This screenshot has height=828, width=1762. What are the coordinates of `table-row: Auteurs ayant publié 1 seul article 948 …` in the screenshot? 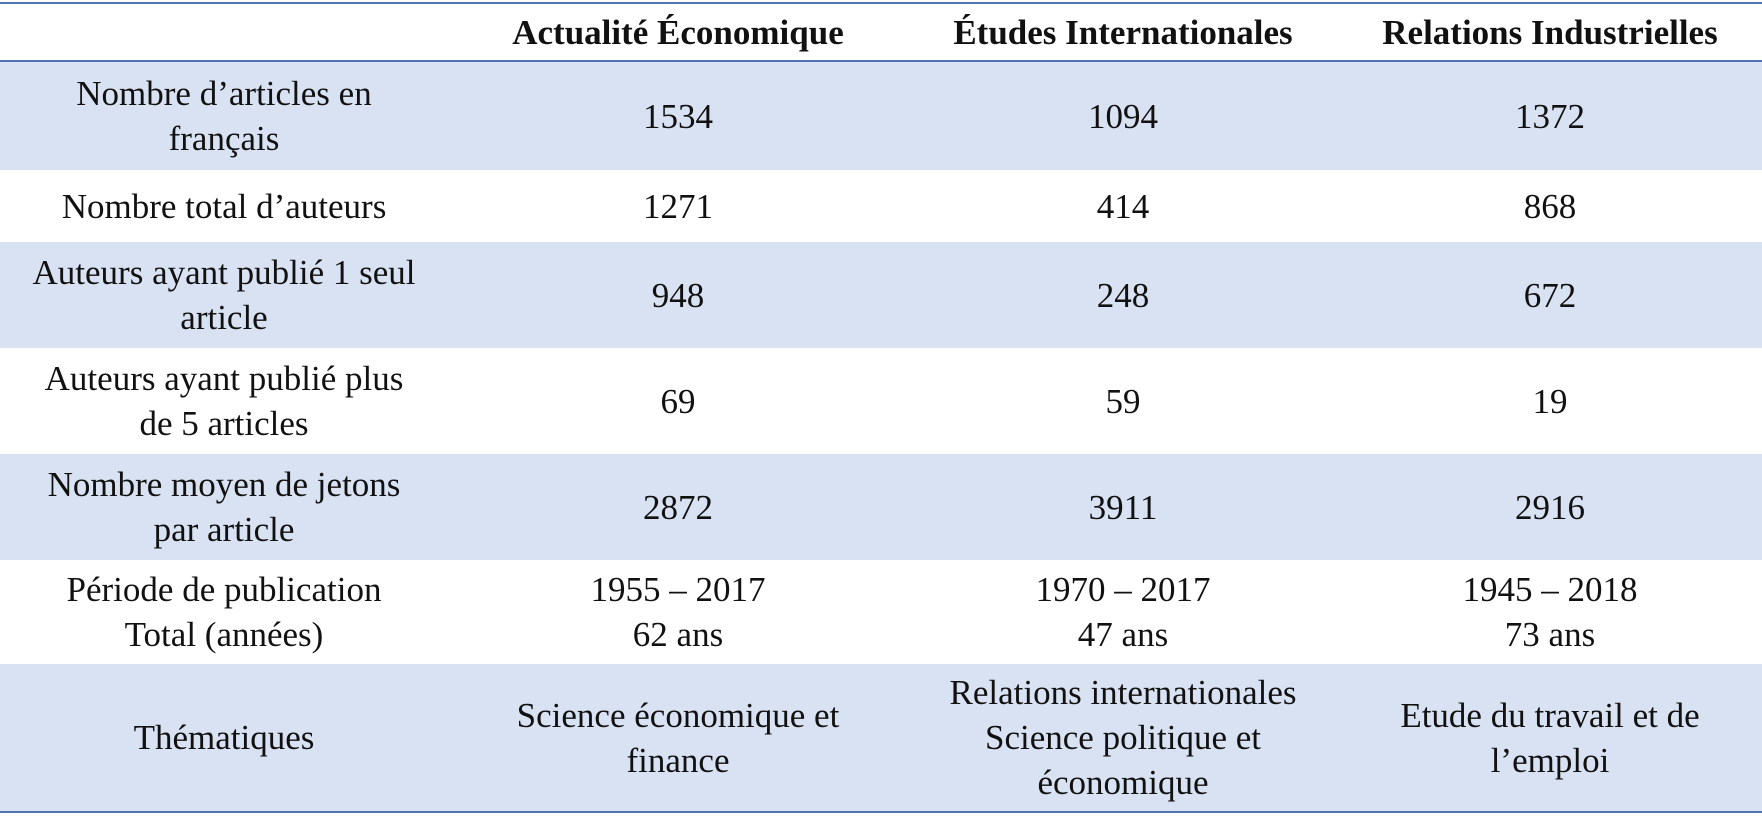 It's located at (881, 295).